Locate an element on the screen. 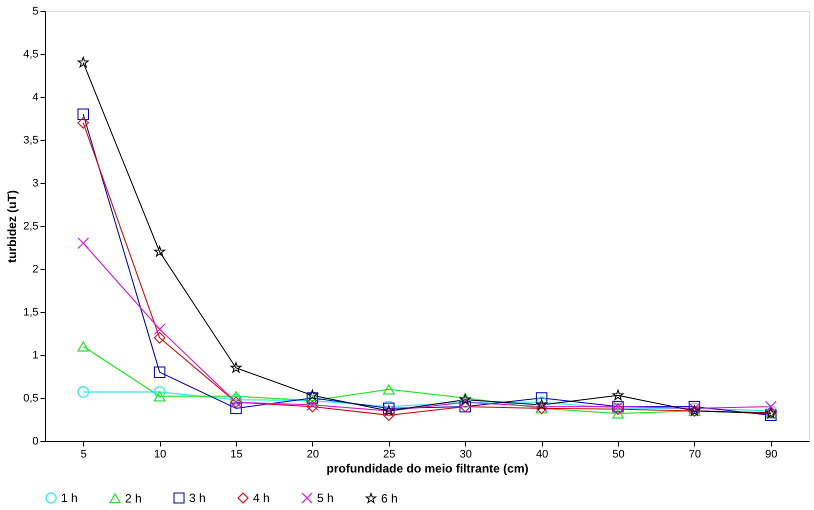 This screenshot has height=510, width=814. y-tick-label: 5 is located at coordinates (35, 12).